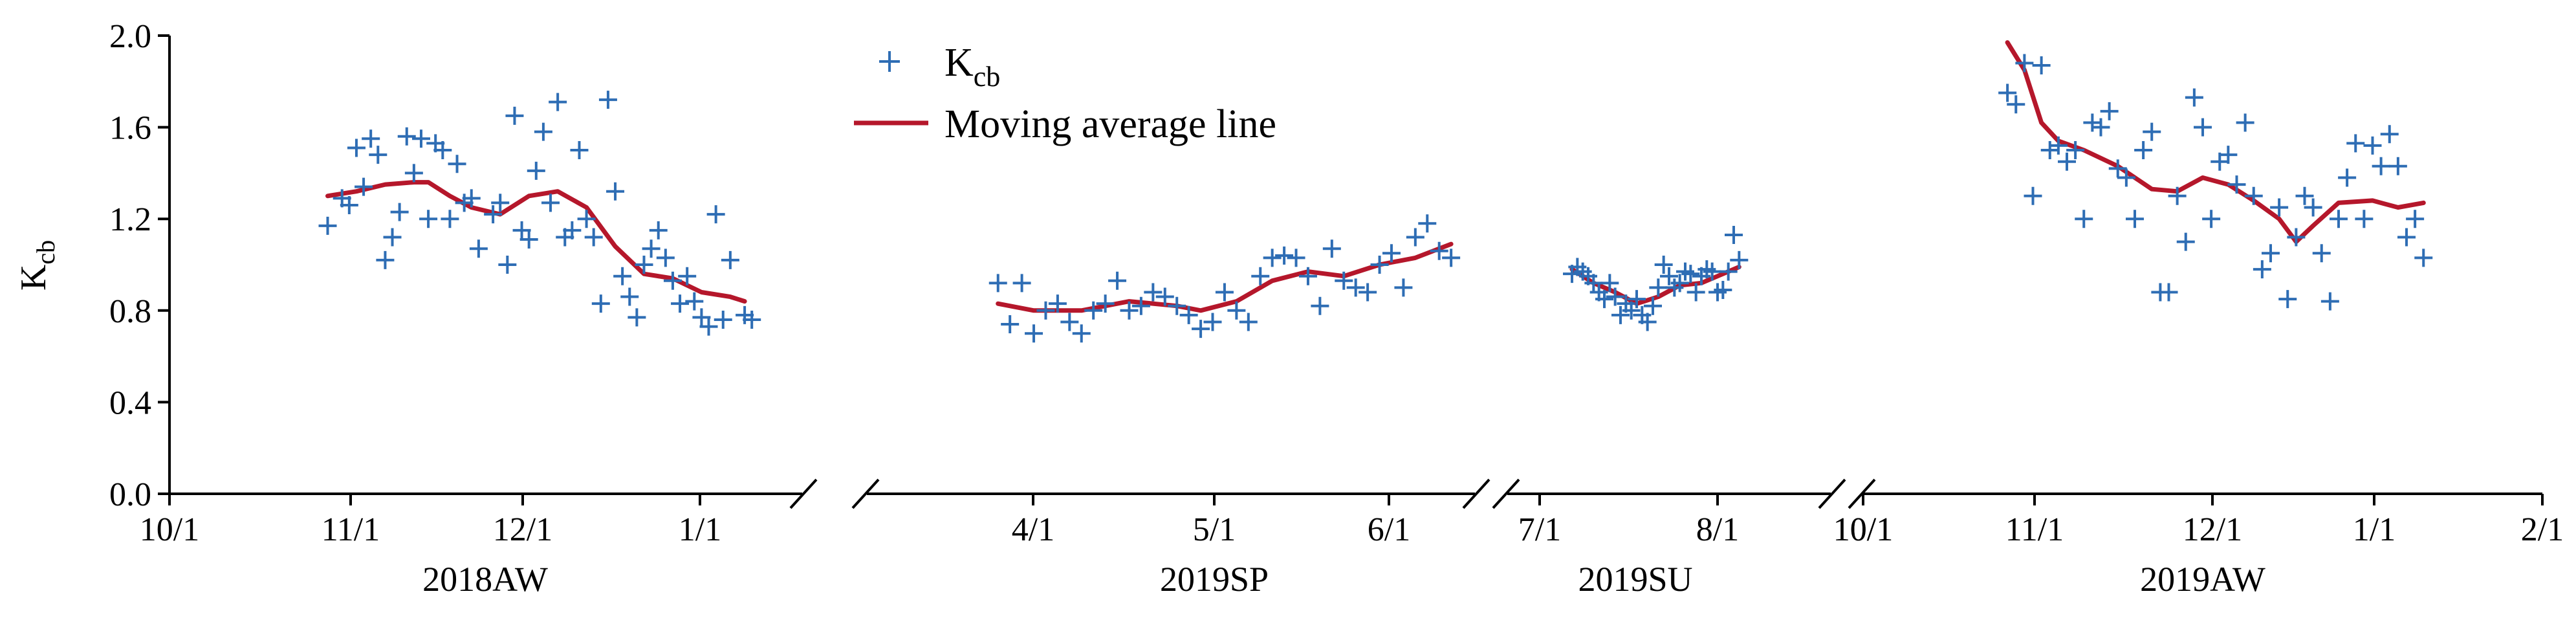 This screenshot has height=631, width=2576. What do you see at coordinates (522, 529) in the screenshot?
I see `x-tick-label: 12/1` at bounding box center [522, 529].